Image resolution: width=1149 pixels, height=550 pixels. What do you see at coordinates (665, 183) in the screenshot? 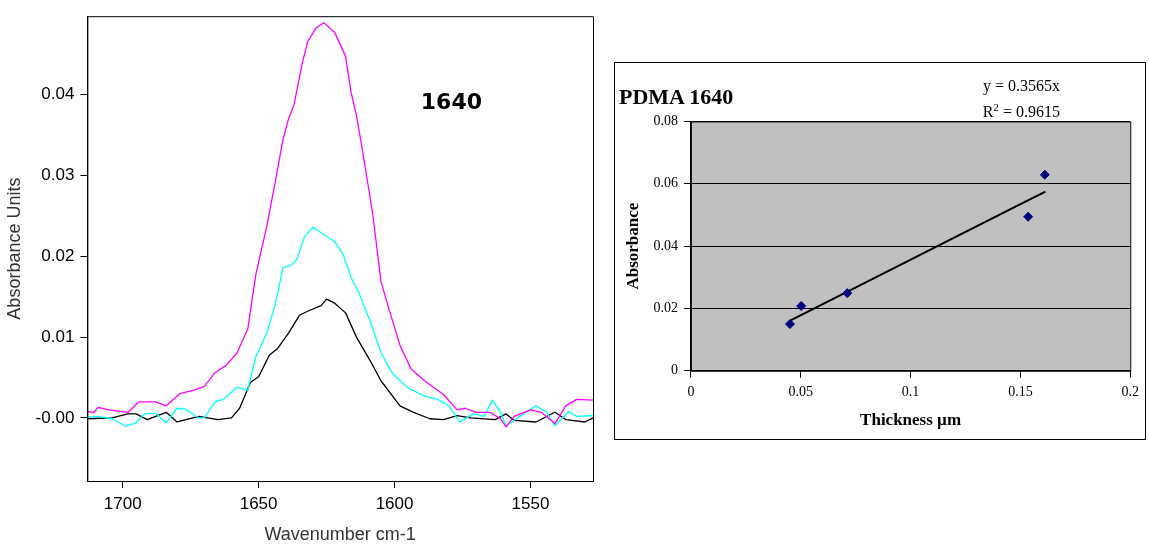
I see `y-tick-label: 0.06` at bounding box center [665, 183].